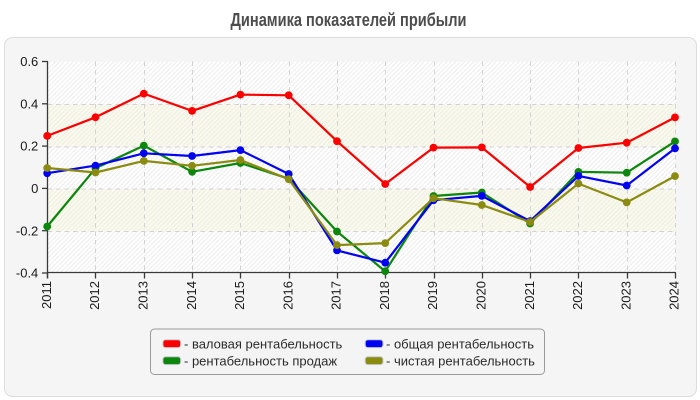 This screenshot has height=400, width=700. Describe the element at coordinates (287, 295) in the screenshot. I see `svg-text: 2016` at that location.